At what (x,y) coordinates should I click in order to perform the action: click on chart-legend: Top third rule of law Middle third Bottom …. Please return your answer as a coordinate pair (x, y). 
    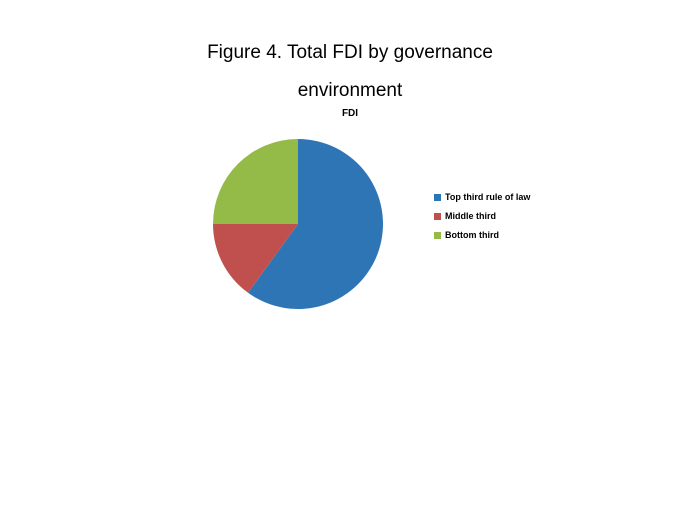
    Looking at the image, I should click on (482, 220).